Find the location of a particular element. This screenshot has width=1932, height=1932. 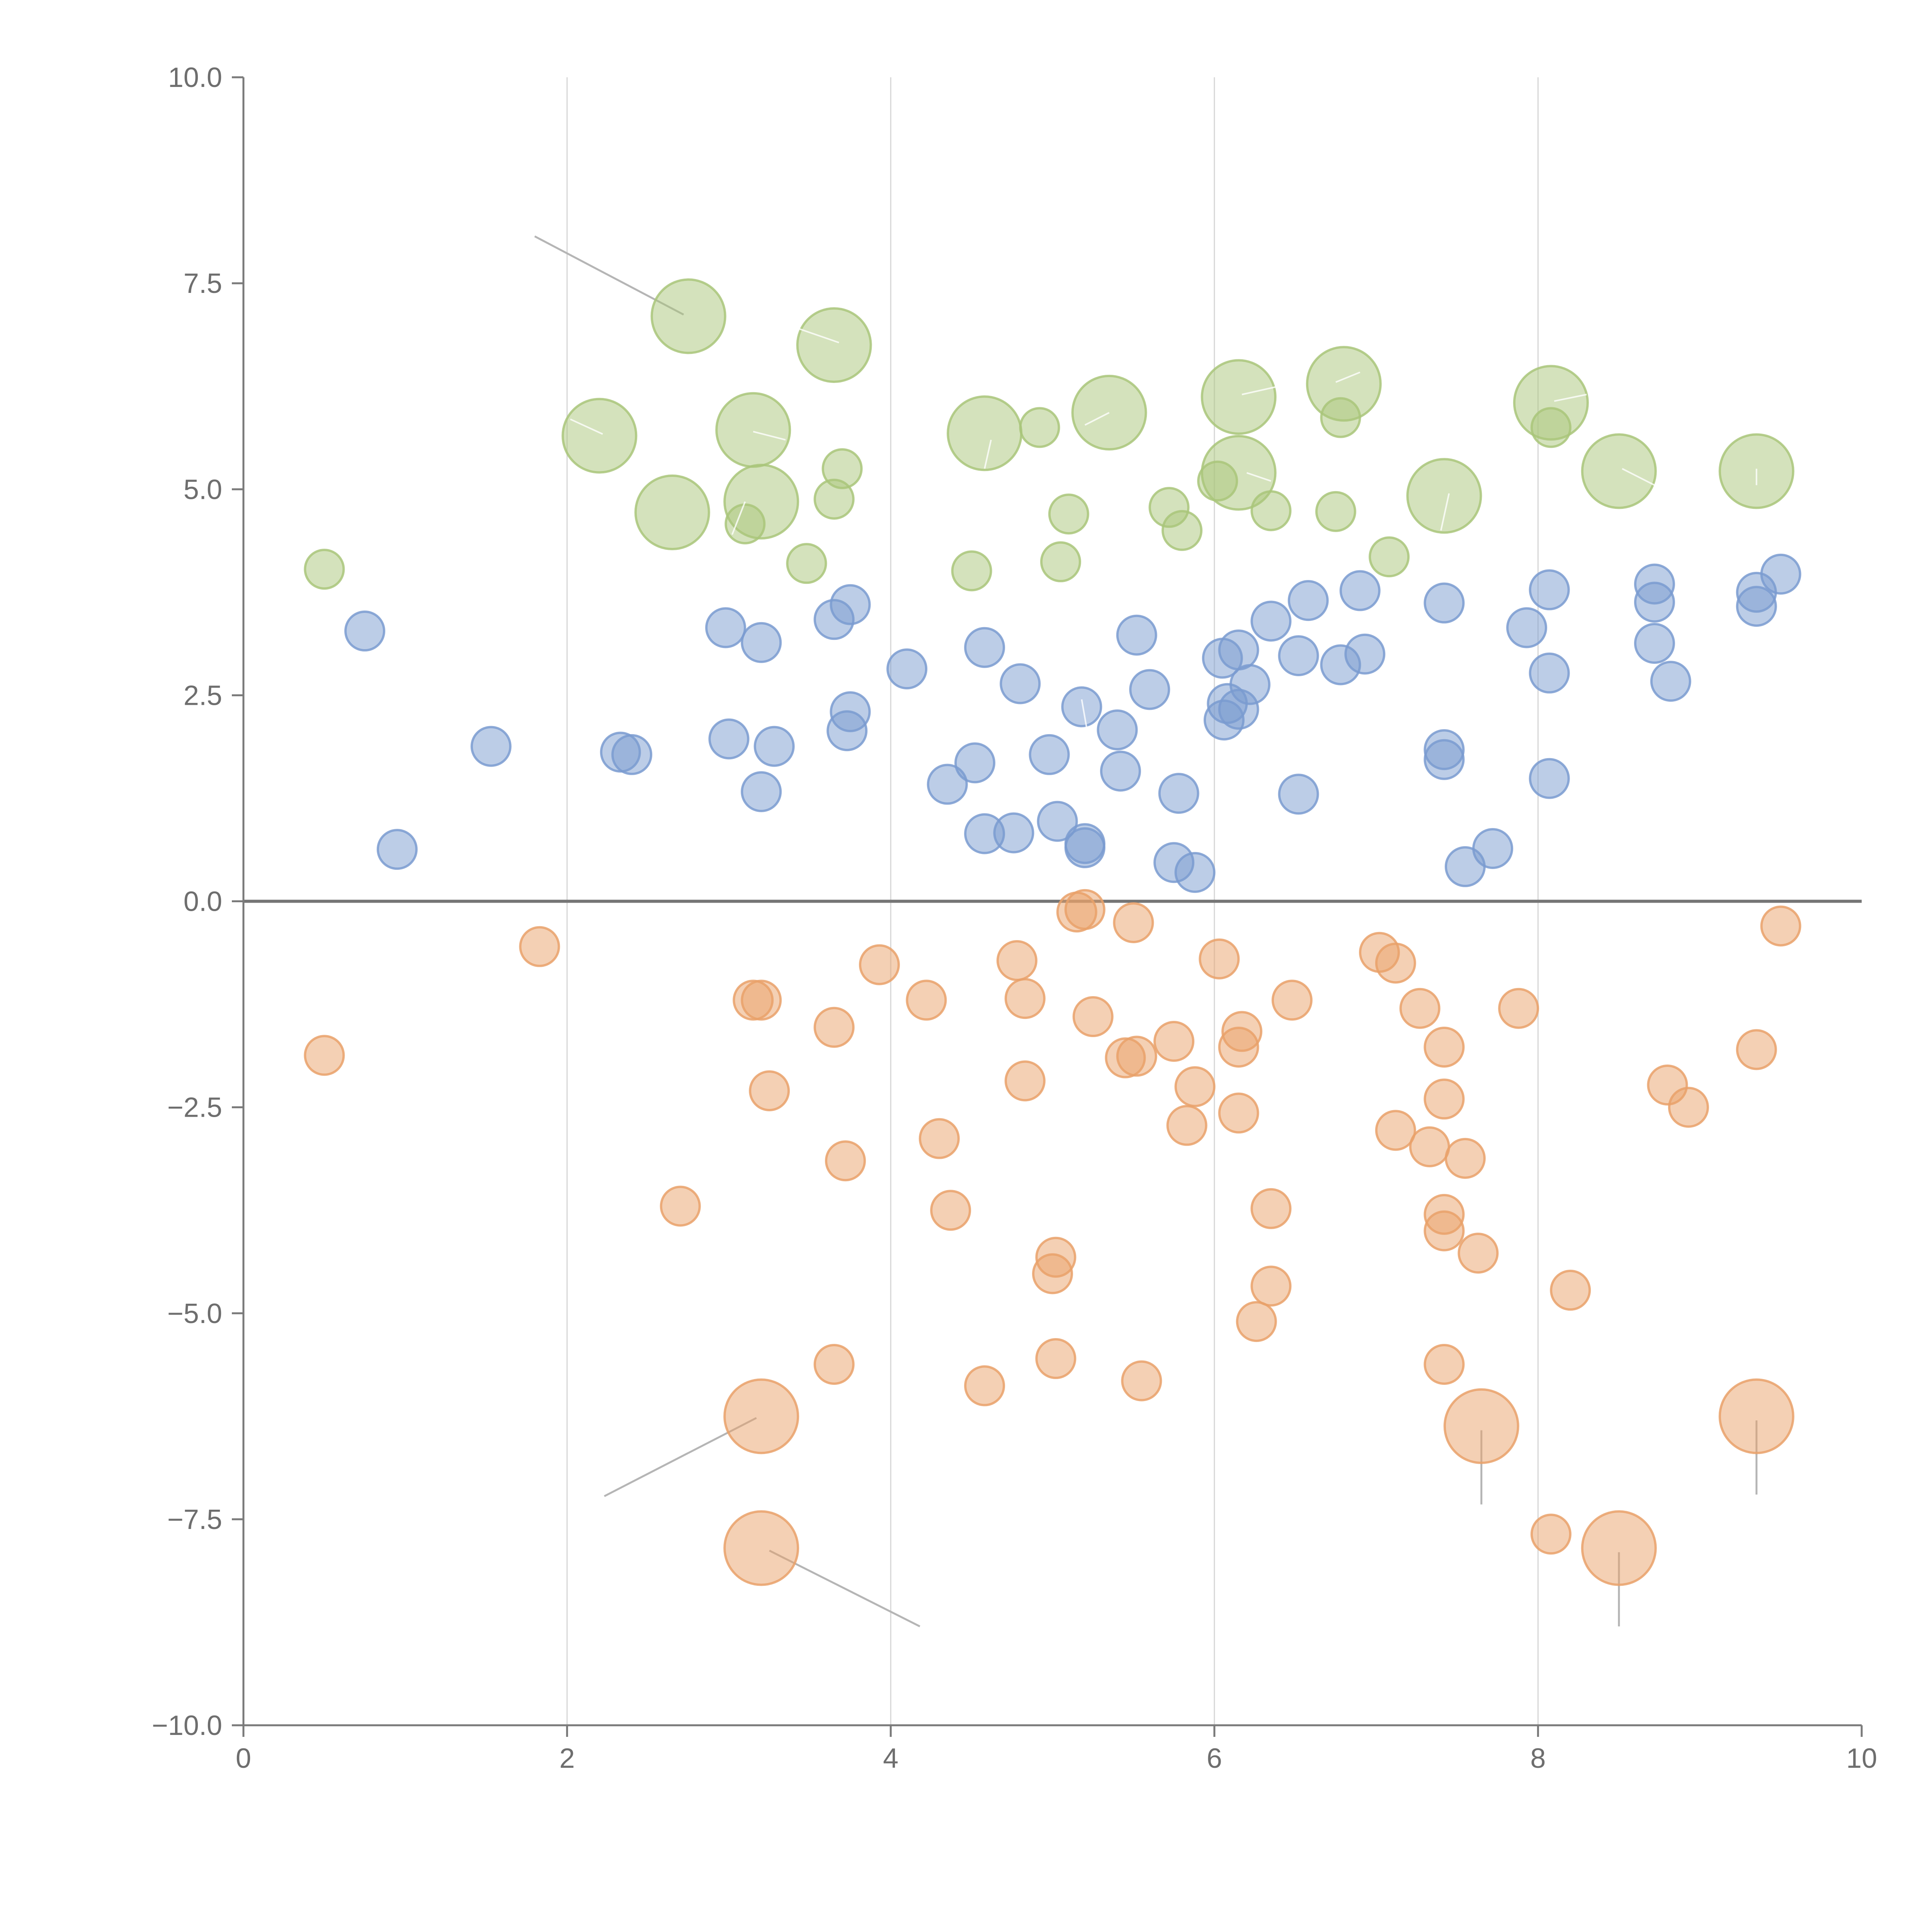

y-tick-label-7: 7.5 is located at coordinates (203, 284).